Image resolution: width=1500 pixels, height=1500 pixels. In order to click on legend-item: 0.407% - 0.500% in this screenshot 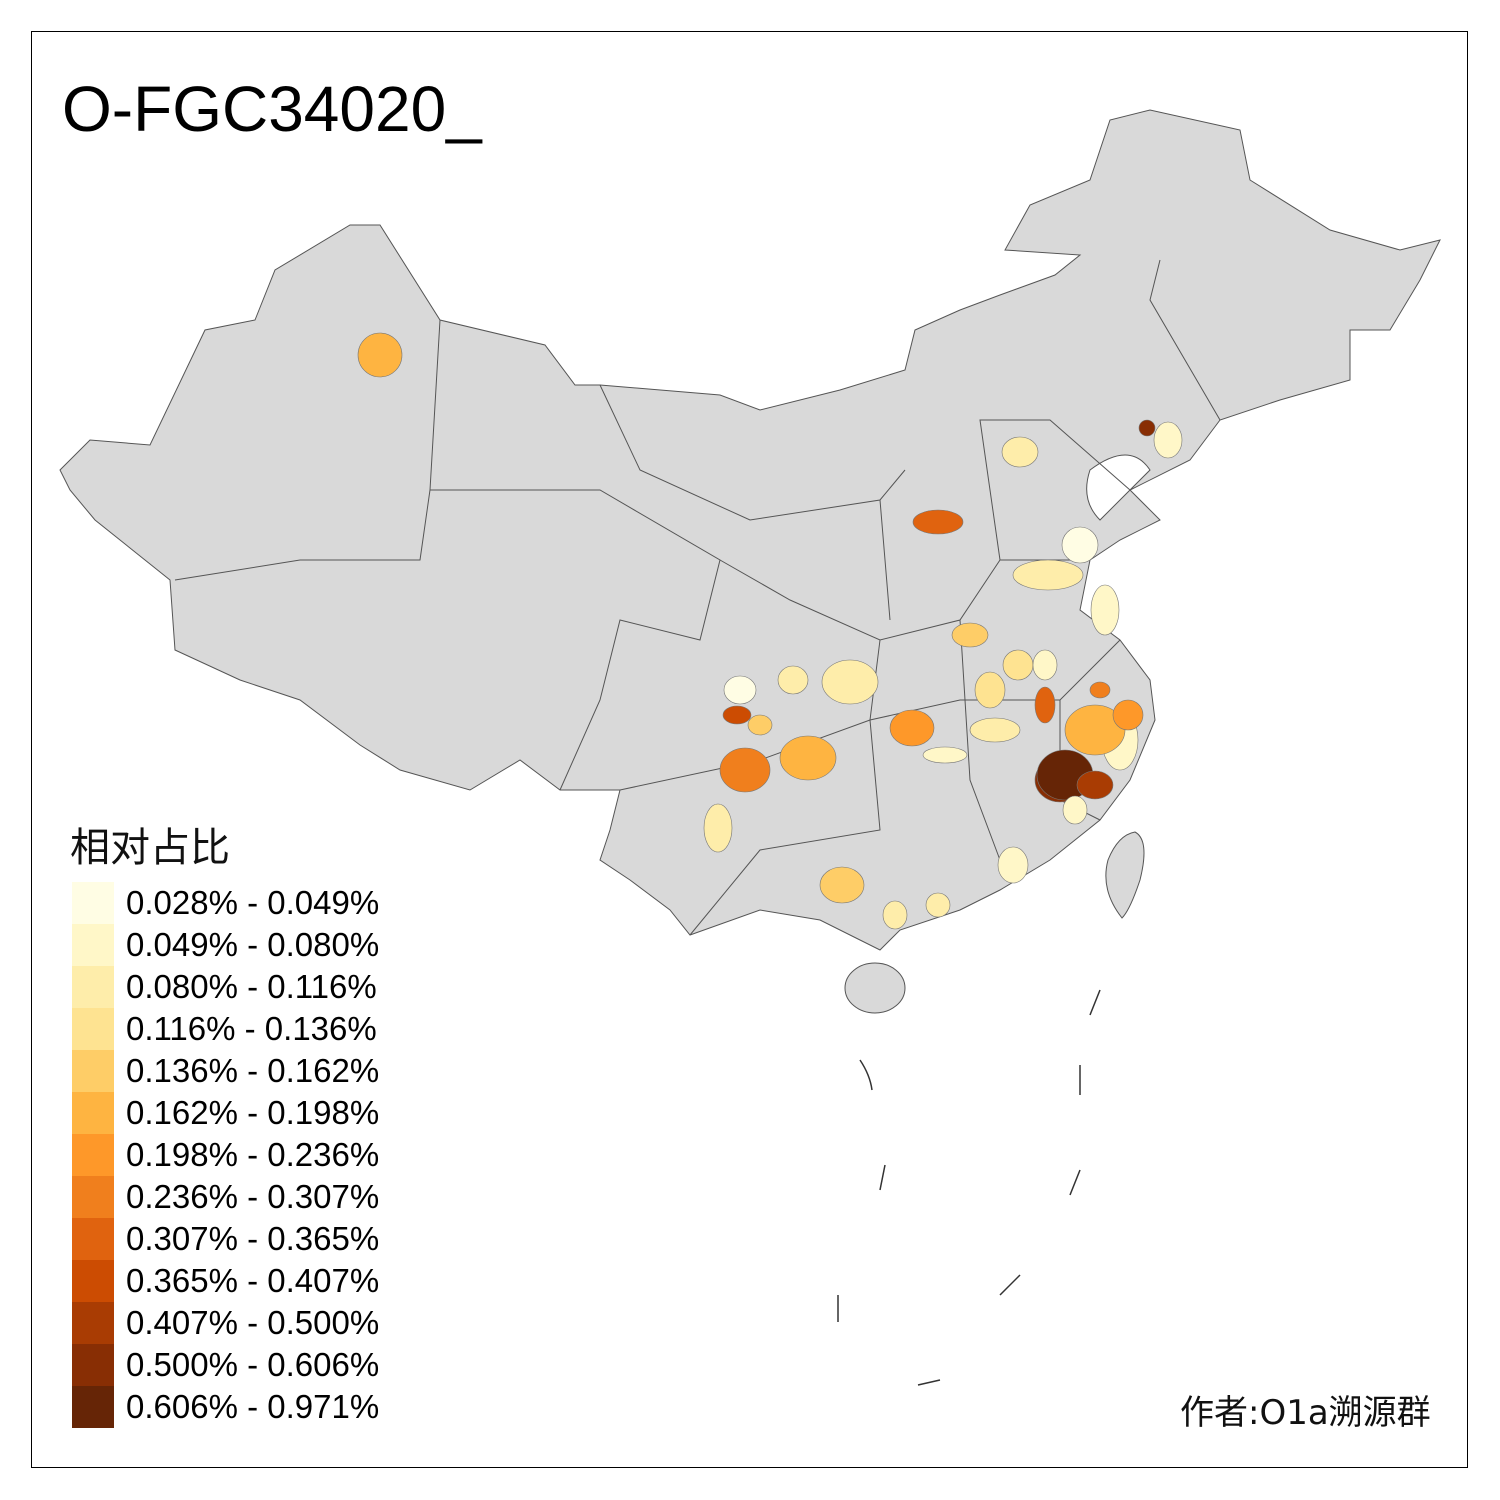, I will do `click(225, 1323)`.